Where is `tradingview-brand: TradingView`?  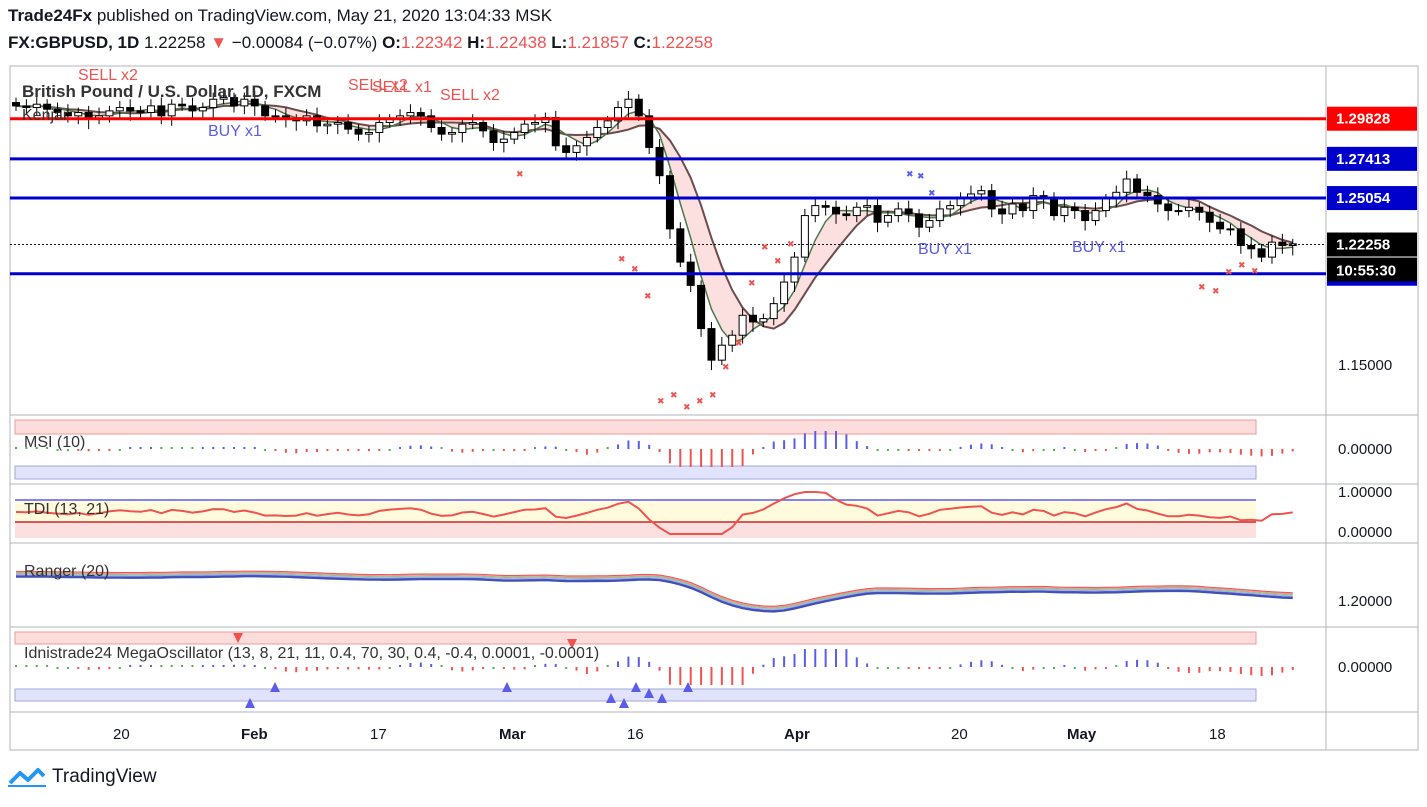 tradingview-brand: TradingView is located at coordinates (82, 777).